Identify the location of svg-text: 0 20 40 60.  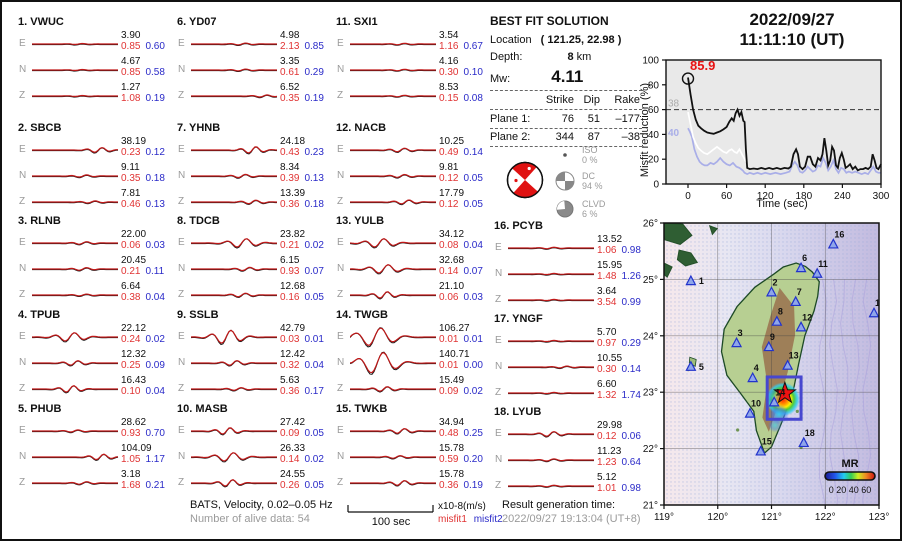
(850, 490).